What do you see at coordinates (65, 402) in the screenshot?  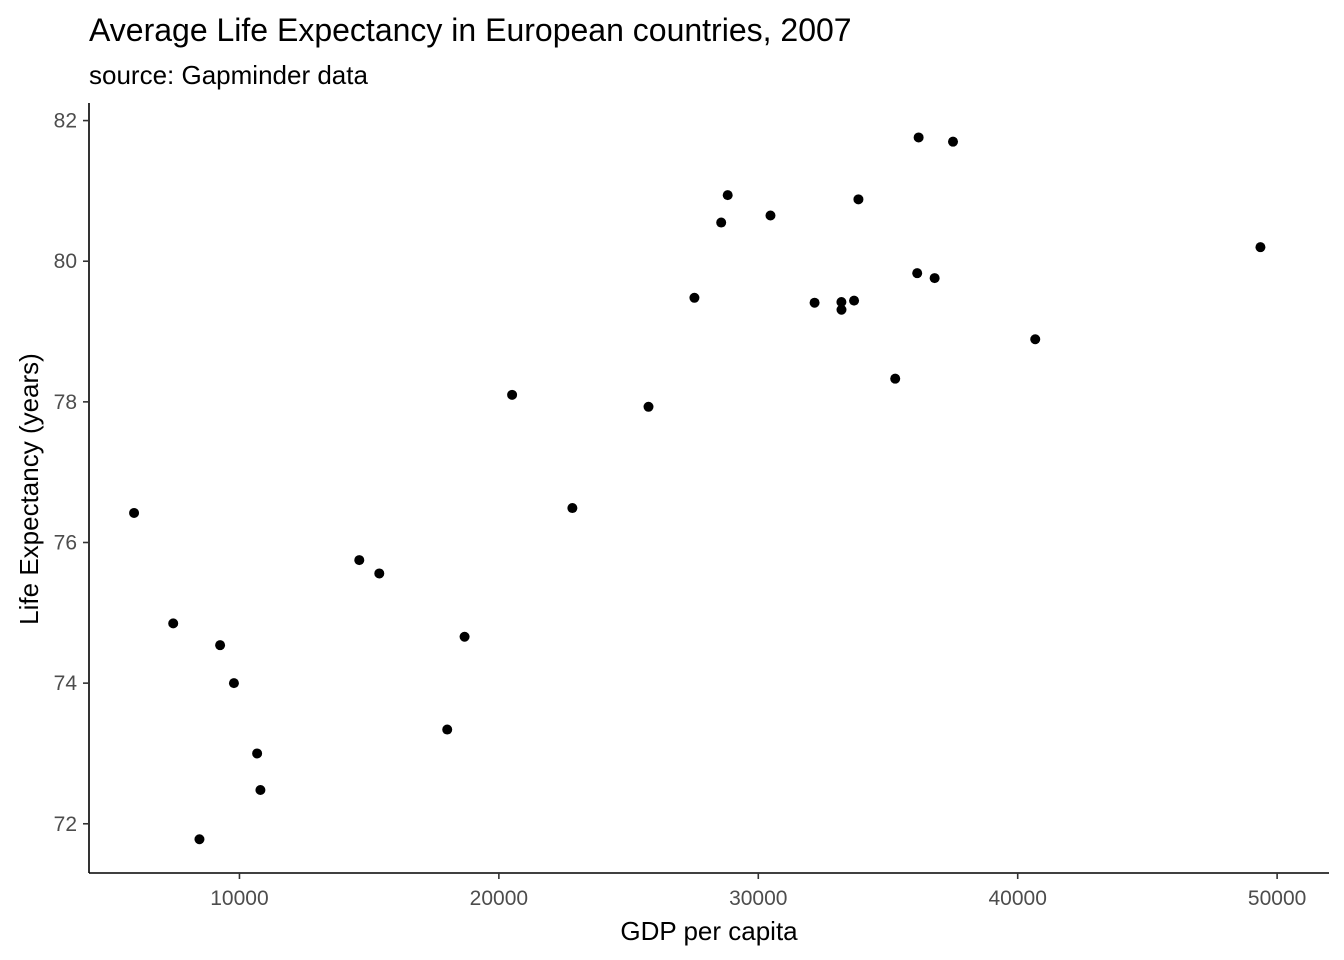 I see `y-tick-label: 78` at bounding box center [65, 402].